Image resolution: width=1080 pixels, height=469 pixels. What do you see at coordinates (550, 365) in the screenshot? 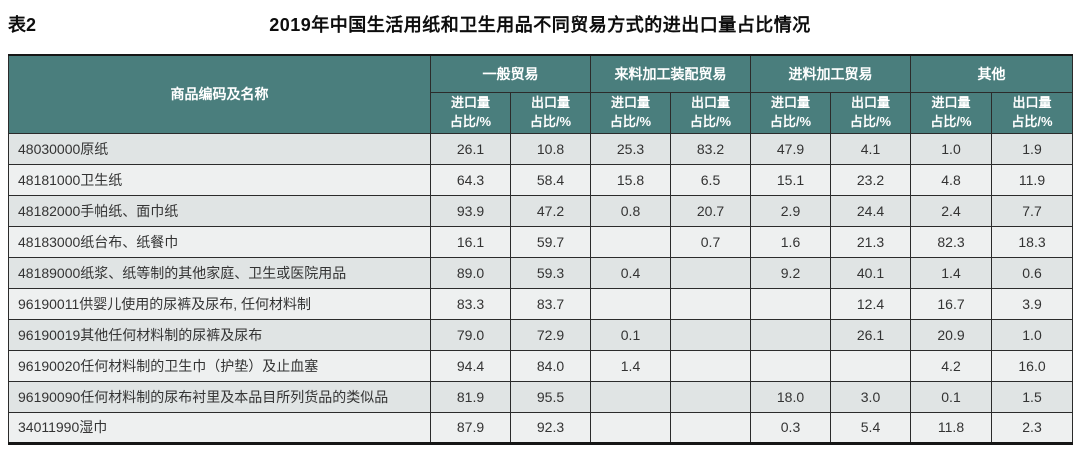
I see `value-cell: 84.0` at bounding box center [550, 365].